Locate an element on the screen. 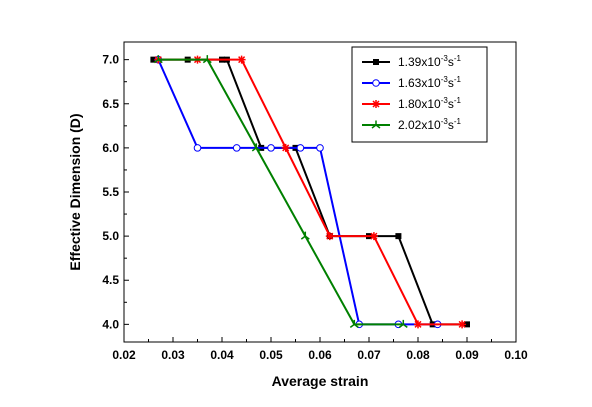  legend-label: 1.39x10-3s-1 is located at coordinates (429, 61).